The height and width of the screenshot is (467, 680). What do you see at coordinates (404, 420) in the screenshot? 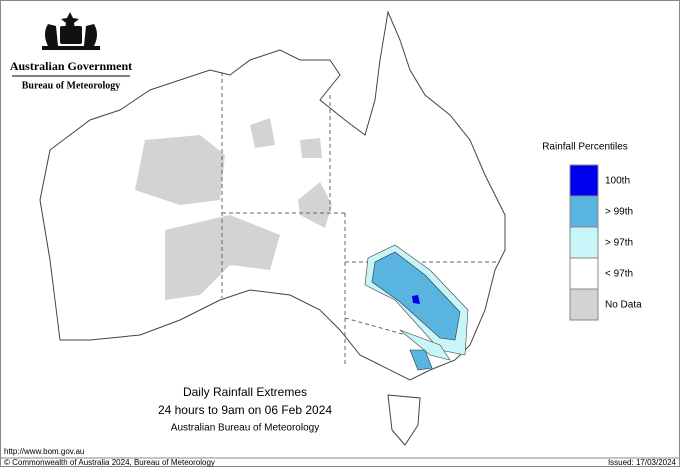
I see `tasmania` at bounding box center [404, 420].